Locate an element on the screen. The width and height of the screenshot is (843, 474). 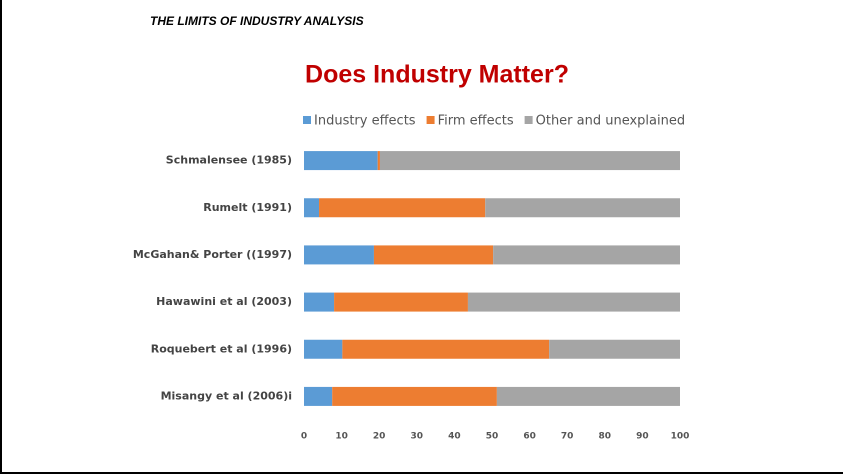
x-tick-label: 40 is located at coordinates (454, 437).